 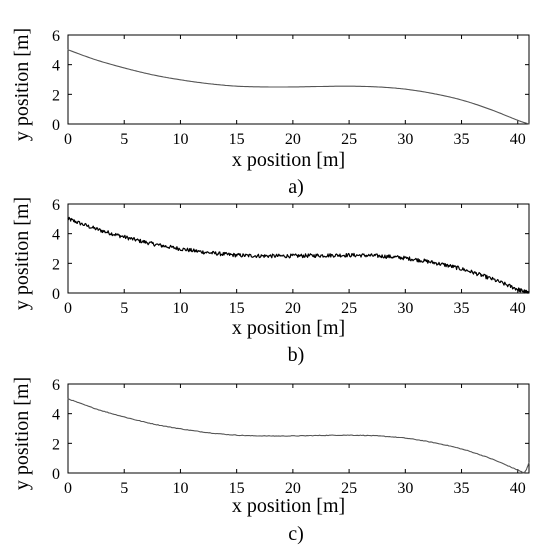 What do you see at coordinates (296, 355) in the screenshot?
I see `panel-label: b)` at bounding box center [296, 355].